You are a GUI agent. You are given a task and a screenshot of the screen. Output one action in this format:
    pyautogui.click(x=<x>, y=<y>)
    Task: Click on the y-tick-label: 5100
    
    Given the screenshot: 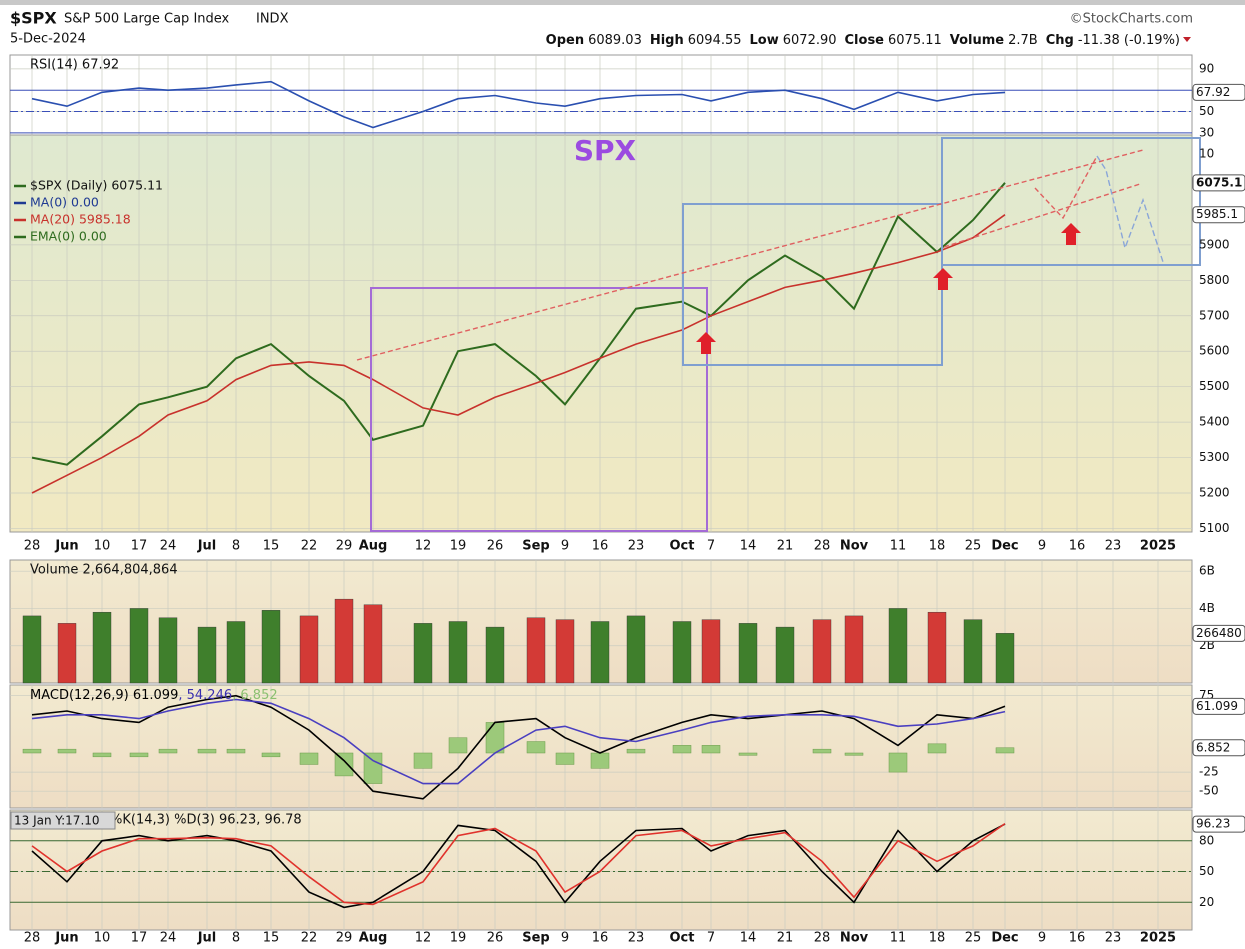 What is the action you would take?
    pyautogui.click(x=1214, y=528)
    